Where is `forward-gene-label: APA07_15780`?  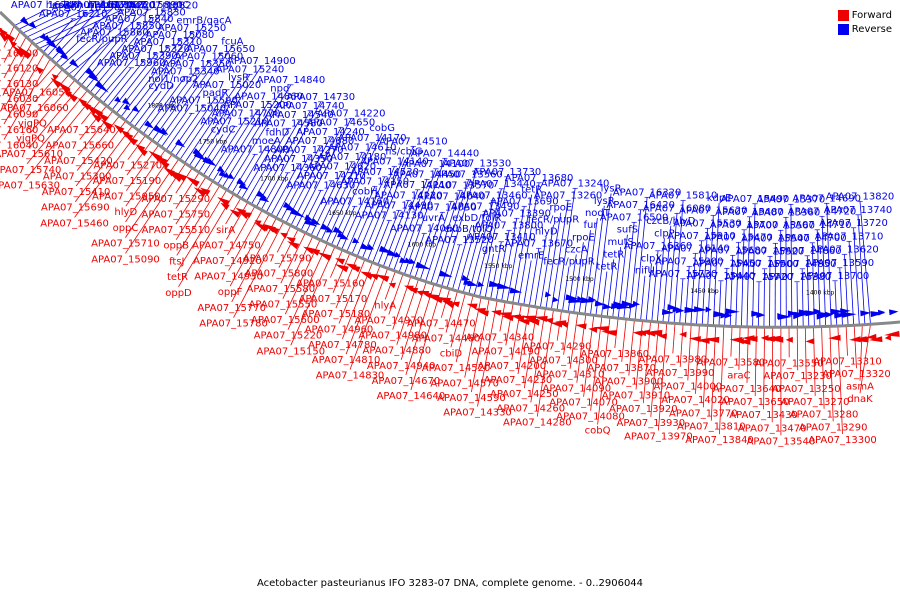 forward-gene-label: APA07_15780 is located at coordinates (233, 324).